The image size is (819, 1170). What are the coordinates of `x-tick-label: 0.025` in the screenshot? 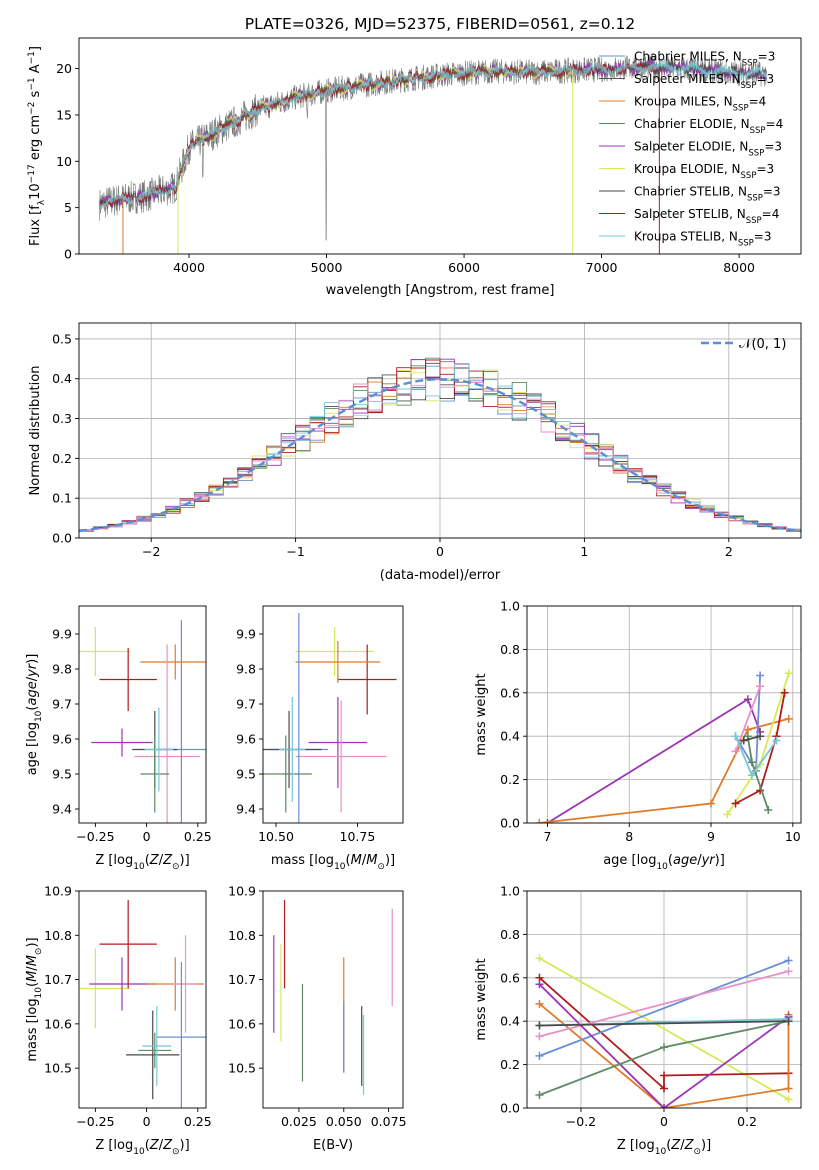 It's located at (299, 1121).